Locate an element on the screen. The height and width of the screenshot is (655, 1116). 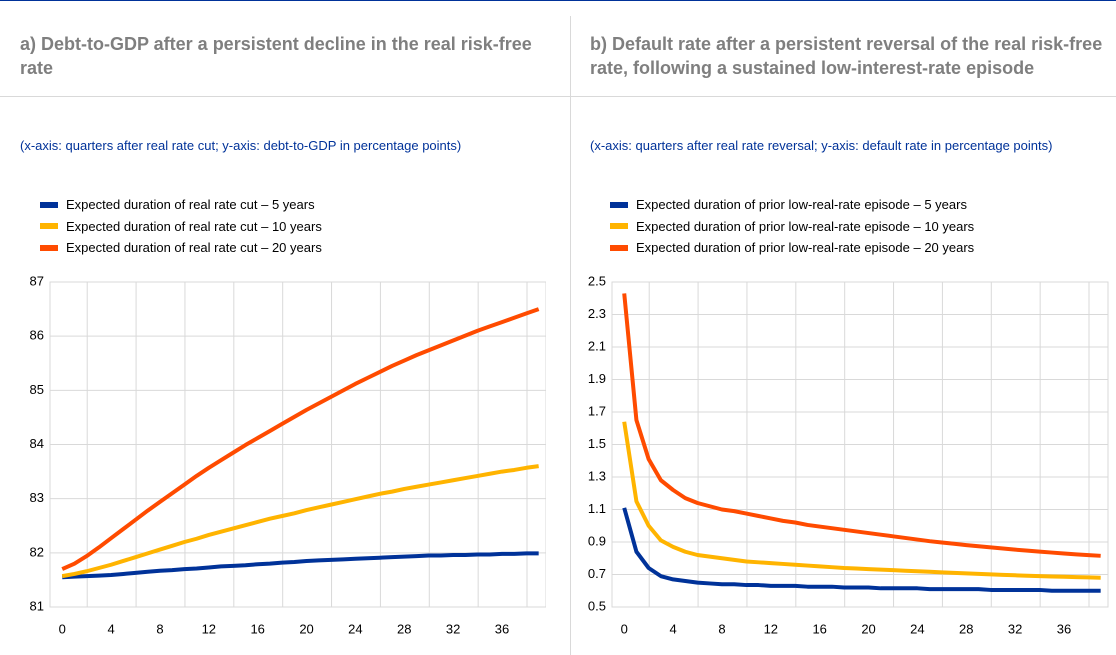
y-tick-label: 1.7 is located at coordinates (597, 410).